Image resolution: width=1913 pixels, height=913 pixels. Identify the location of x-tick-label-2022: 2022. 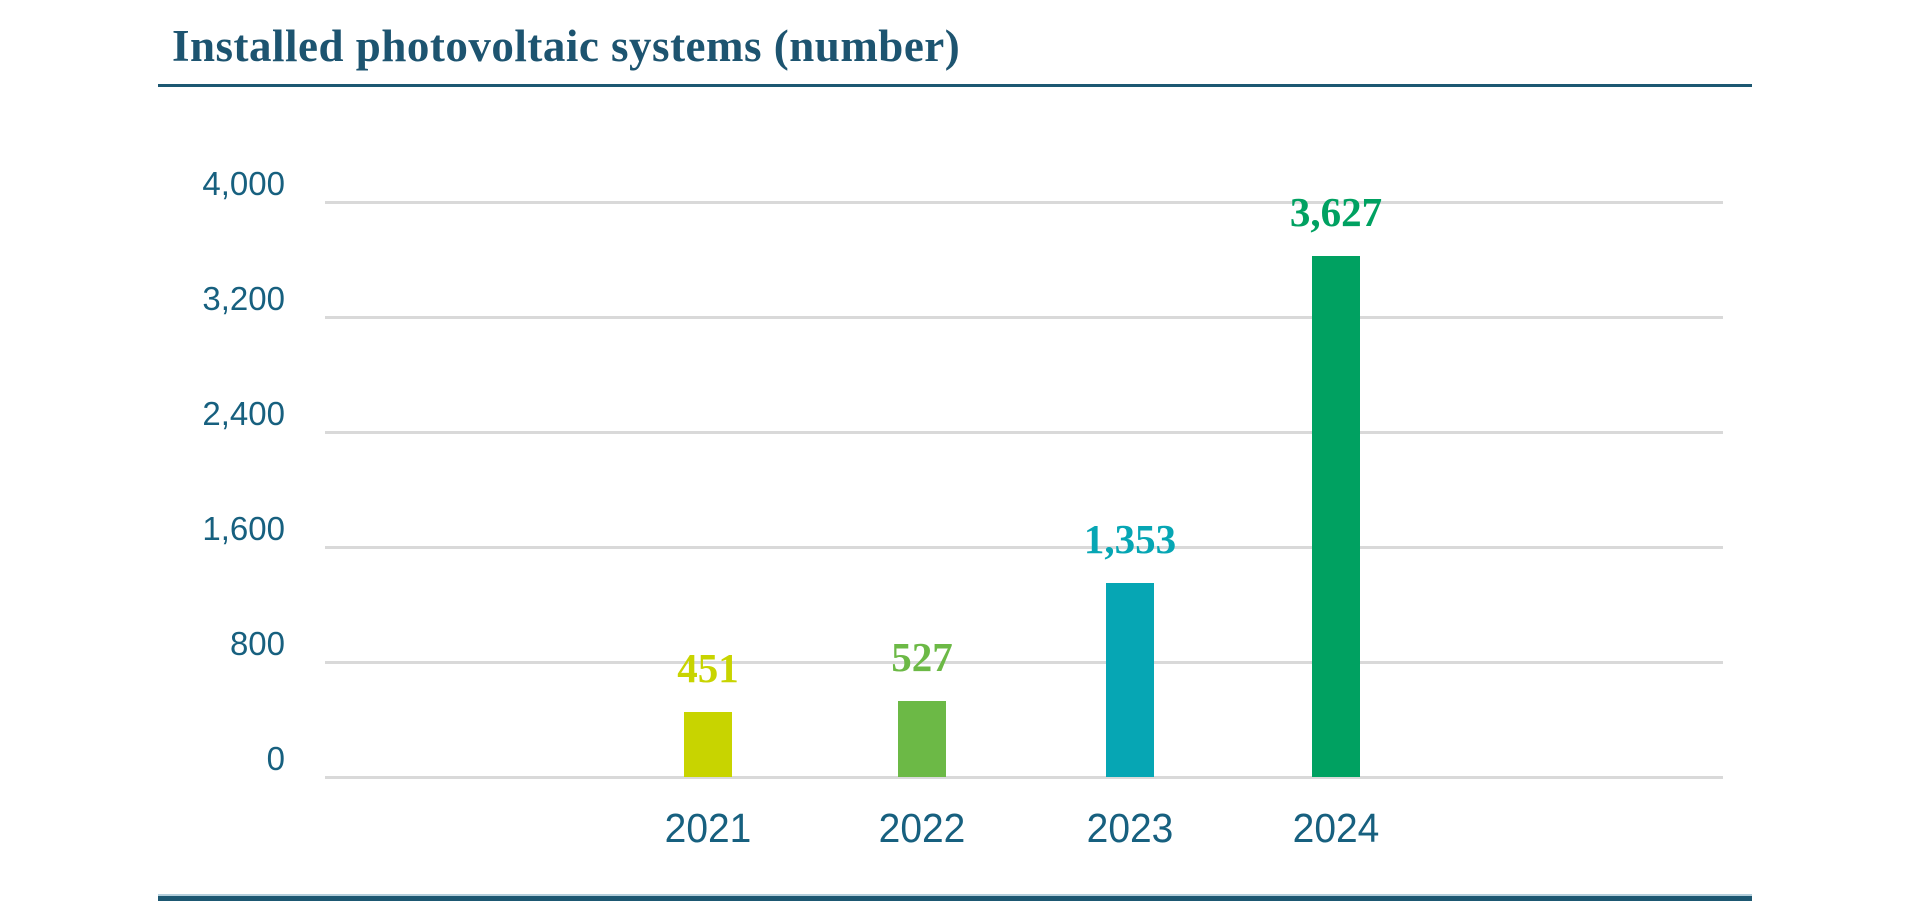
(922, 828).